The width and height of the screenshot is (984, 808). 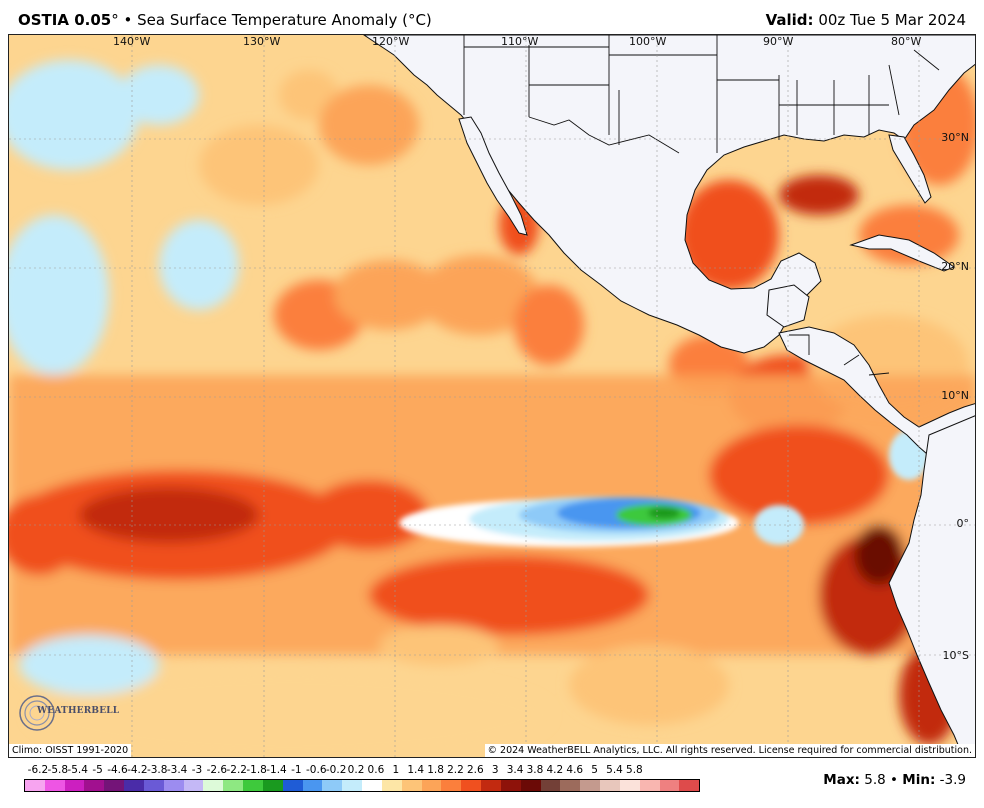 What do you see at coordinates (262, 41) in the screenshot?
I see `lon-label-130w: 130°W` at bounding box center [262, 41].